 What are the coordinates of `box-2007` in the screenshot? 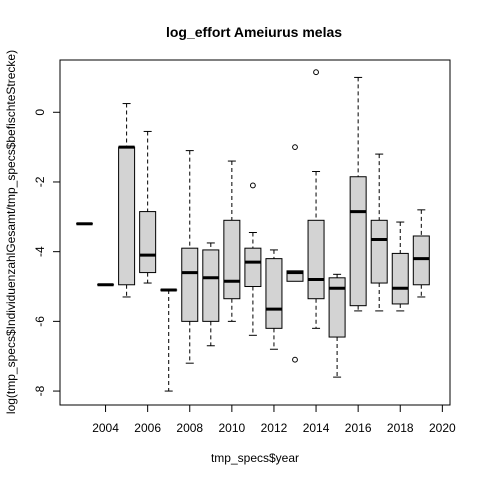 It's located at (169, 340).